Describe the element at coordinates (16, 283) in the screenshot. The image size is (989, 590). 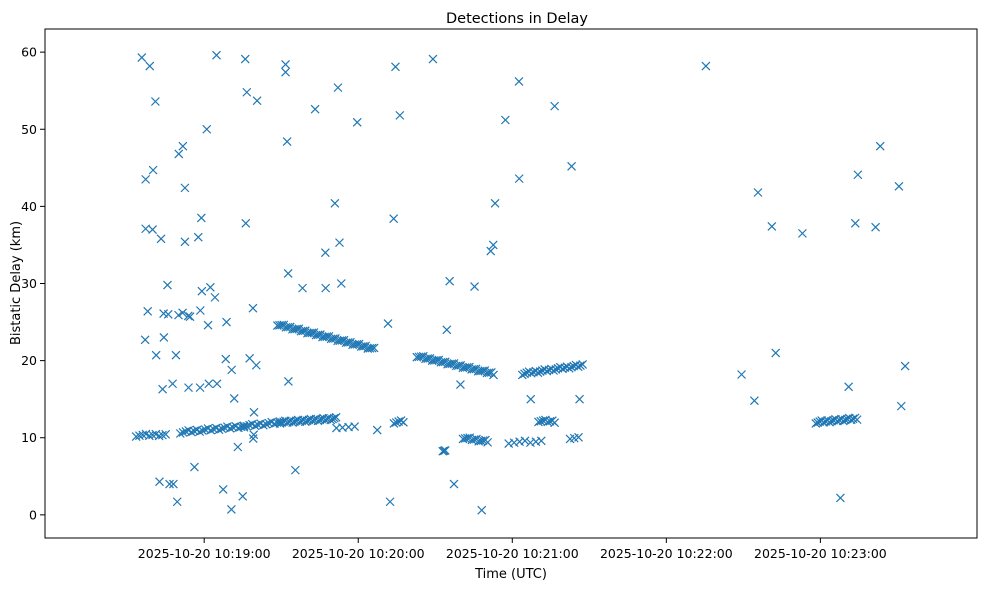
I see `y-axis-label: Bistatic Delay (km)` at that location.